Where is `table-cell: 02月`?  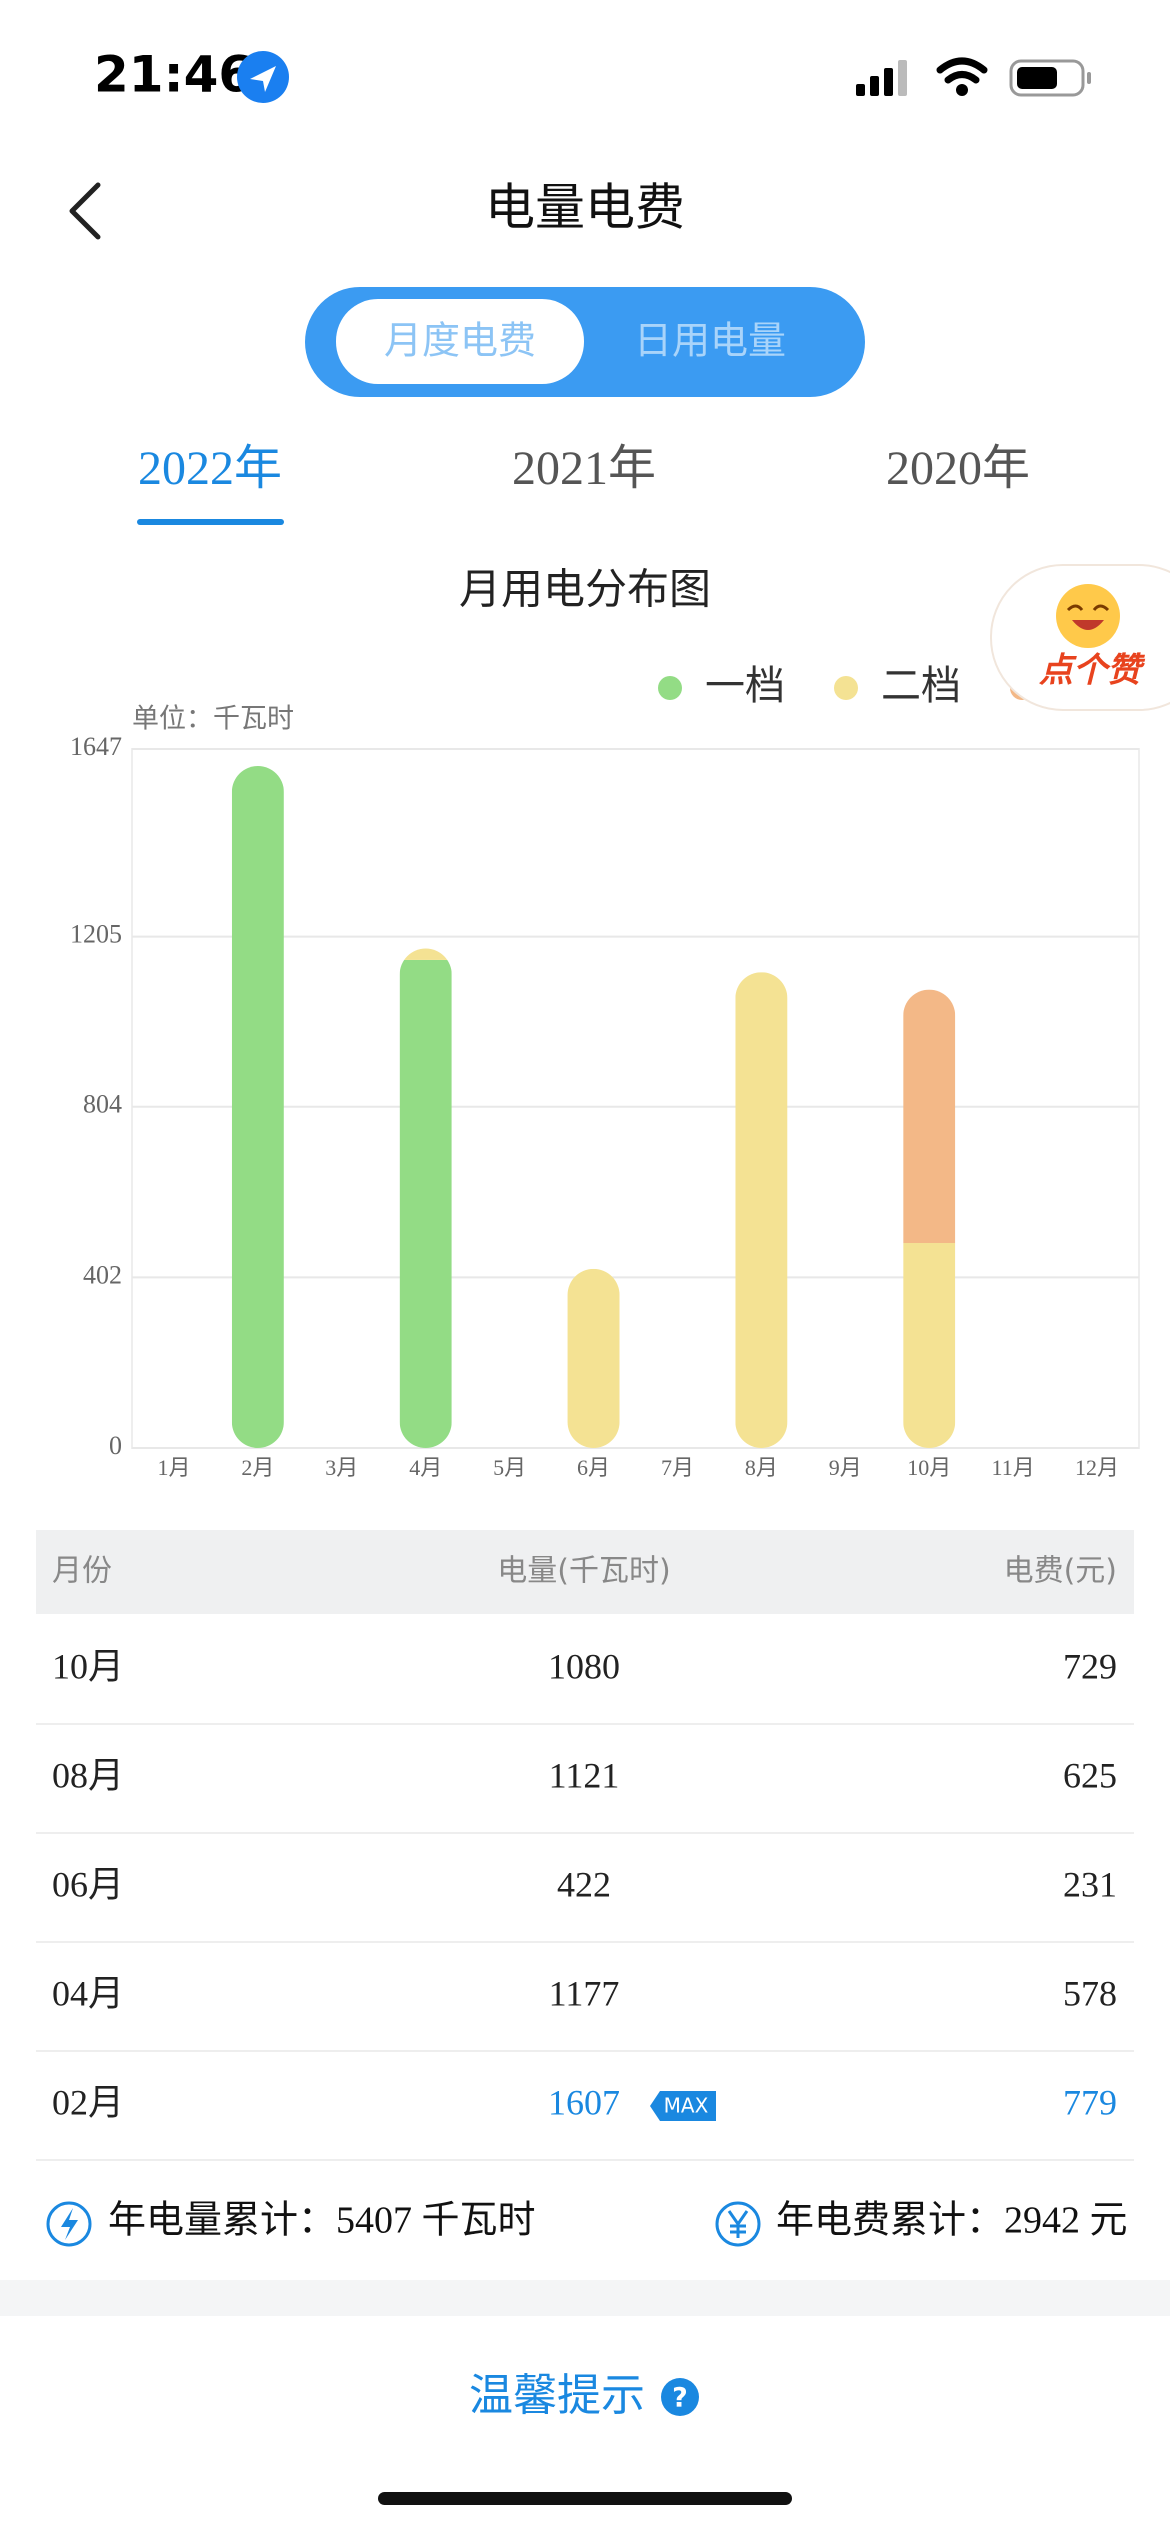 table-cell: 02月 is located at coordinates (88, 2102).